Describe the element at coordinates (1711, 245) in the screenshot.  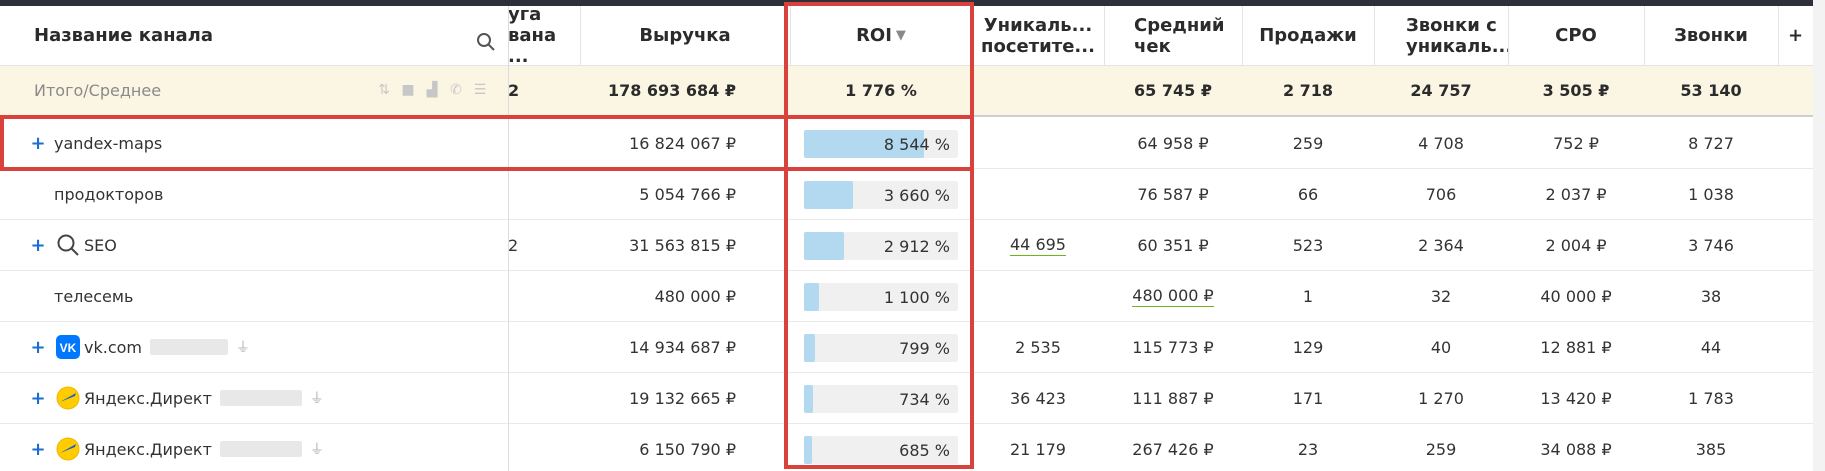
I see `calls-cell: 3 746` at that location.